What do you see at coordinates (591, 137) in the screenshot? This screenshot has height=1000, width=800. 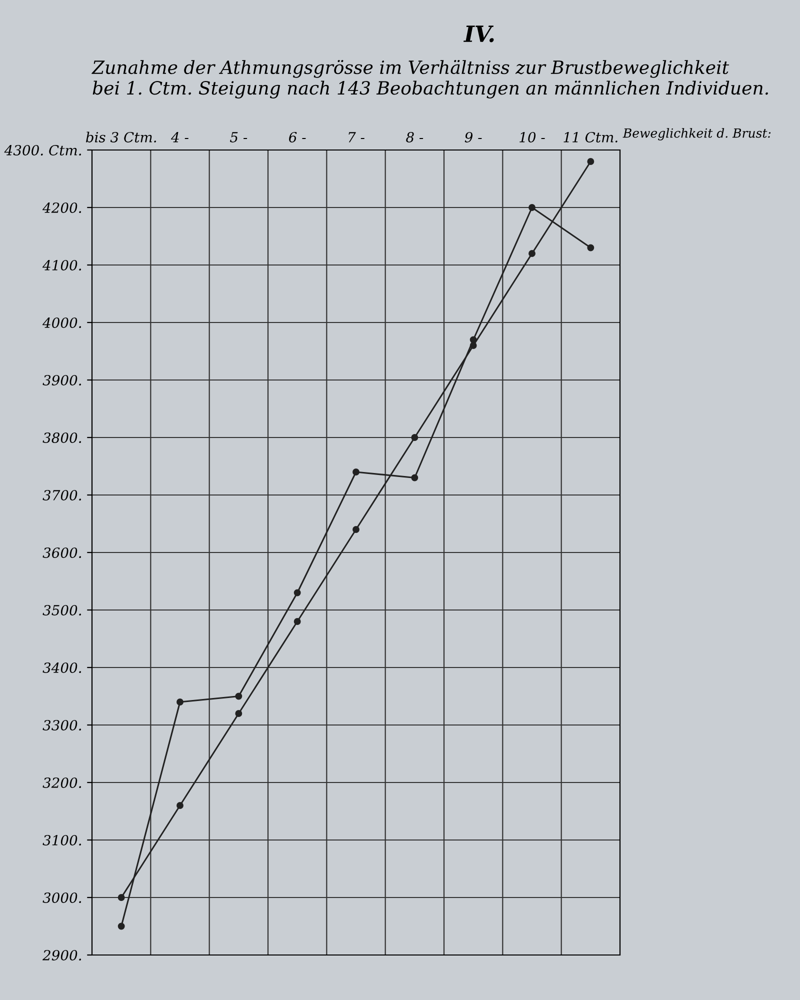 I see `x-tick-label: 11 Ctm.` at bounding box center [591, 137].